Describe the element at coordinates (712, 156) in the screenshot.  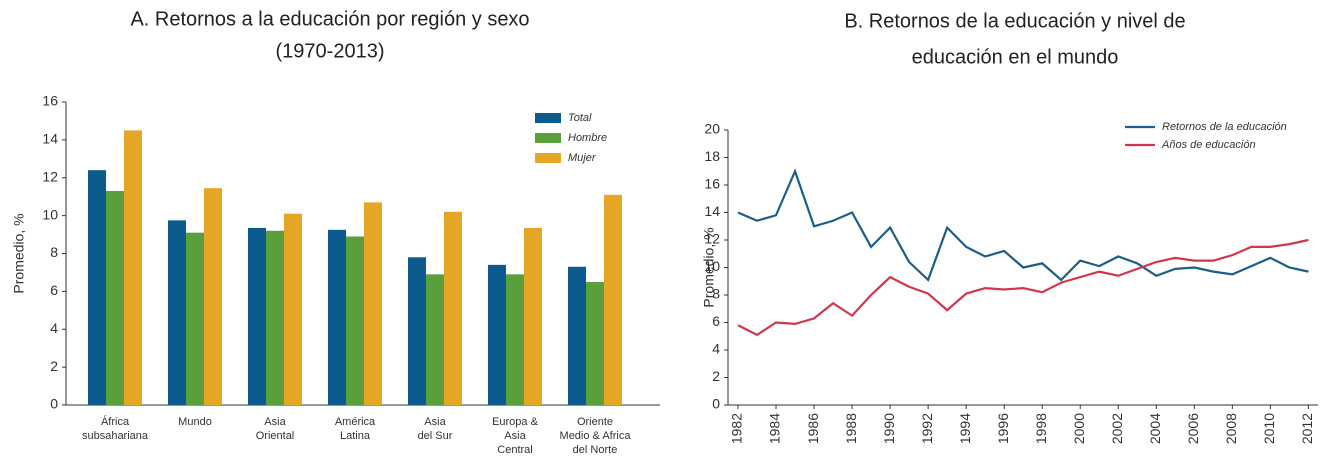
I see `y-tick-label: 18` at that location.